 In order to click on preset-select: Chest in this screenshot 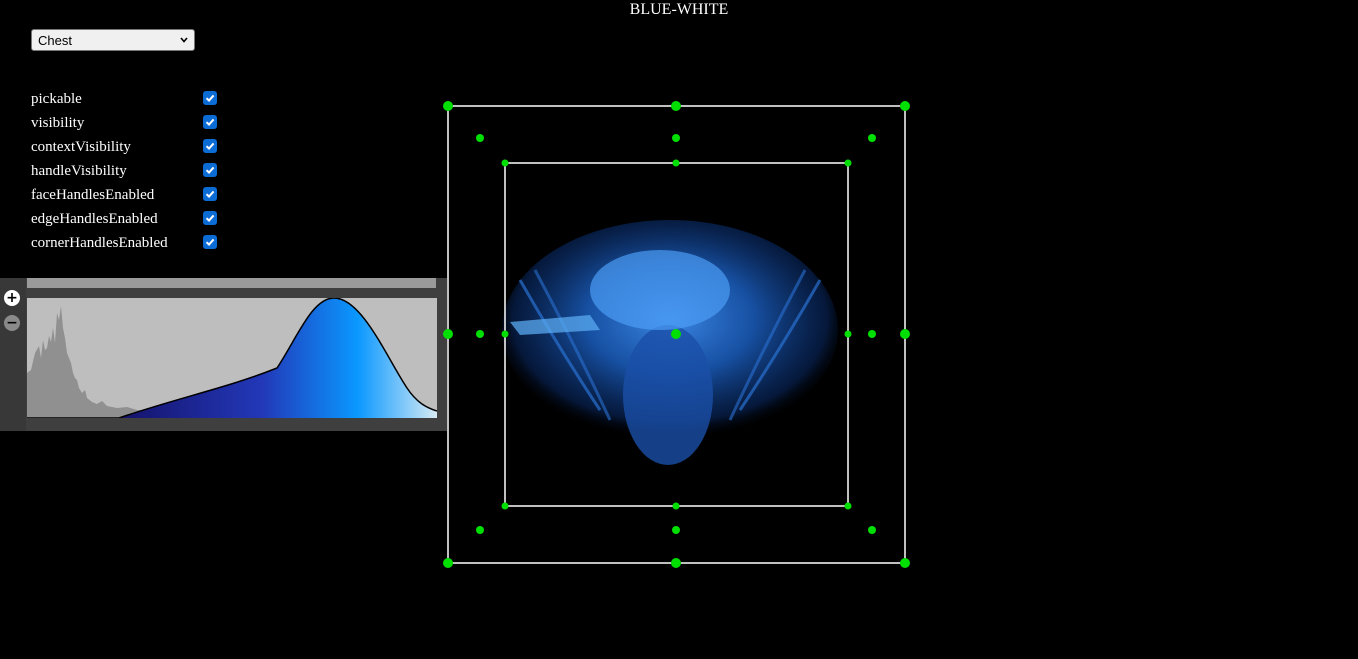, I will do `click(113, 40)`.